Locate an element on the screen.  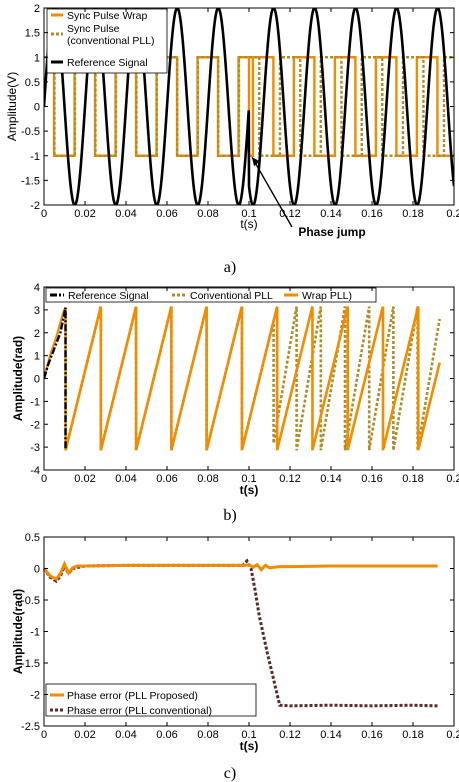
legend-label: (conventional PLL) is located at coordinates (111, 41).